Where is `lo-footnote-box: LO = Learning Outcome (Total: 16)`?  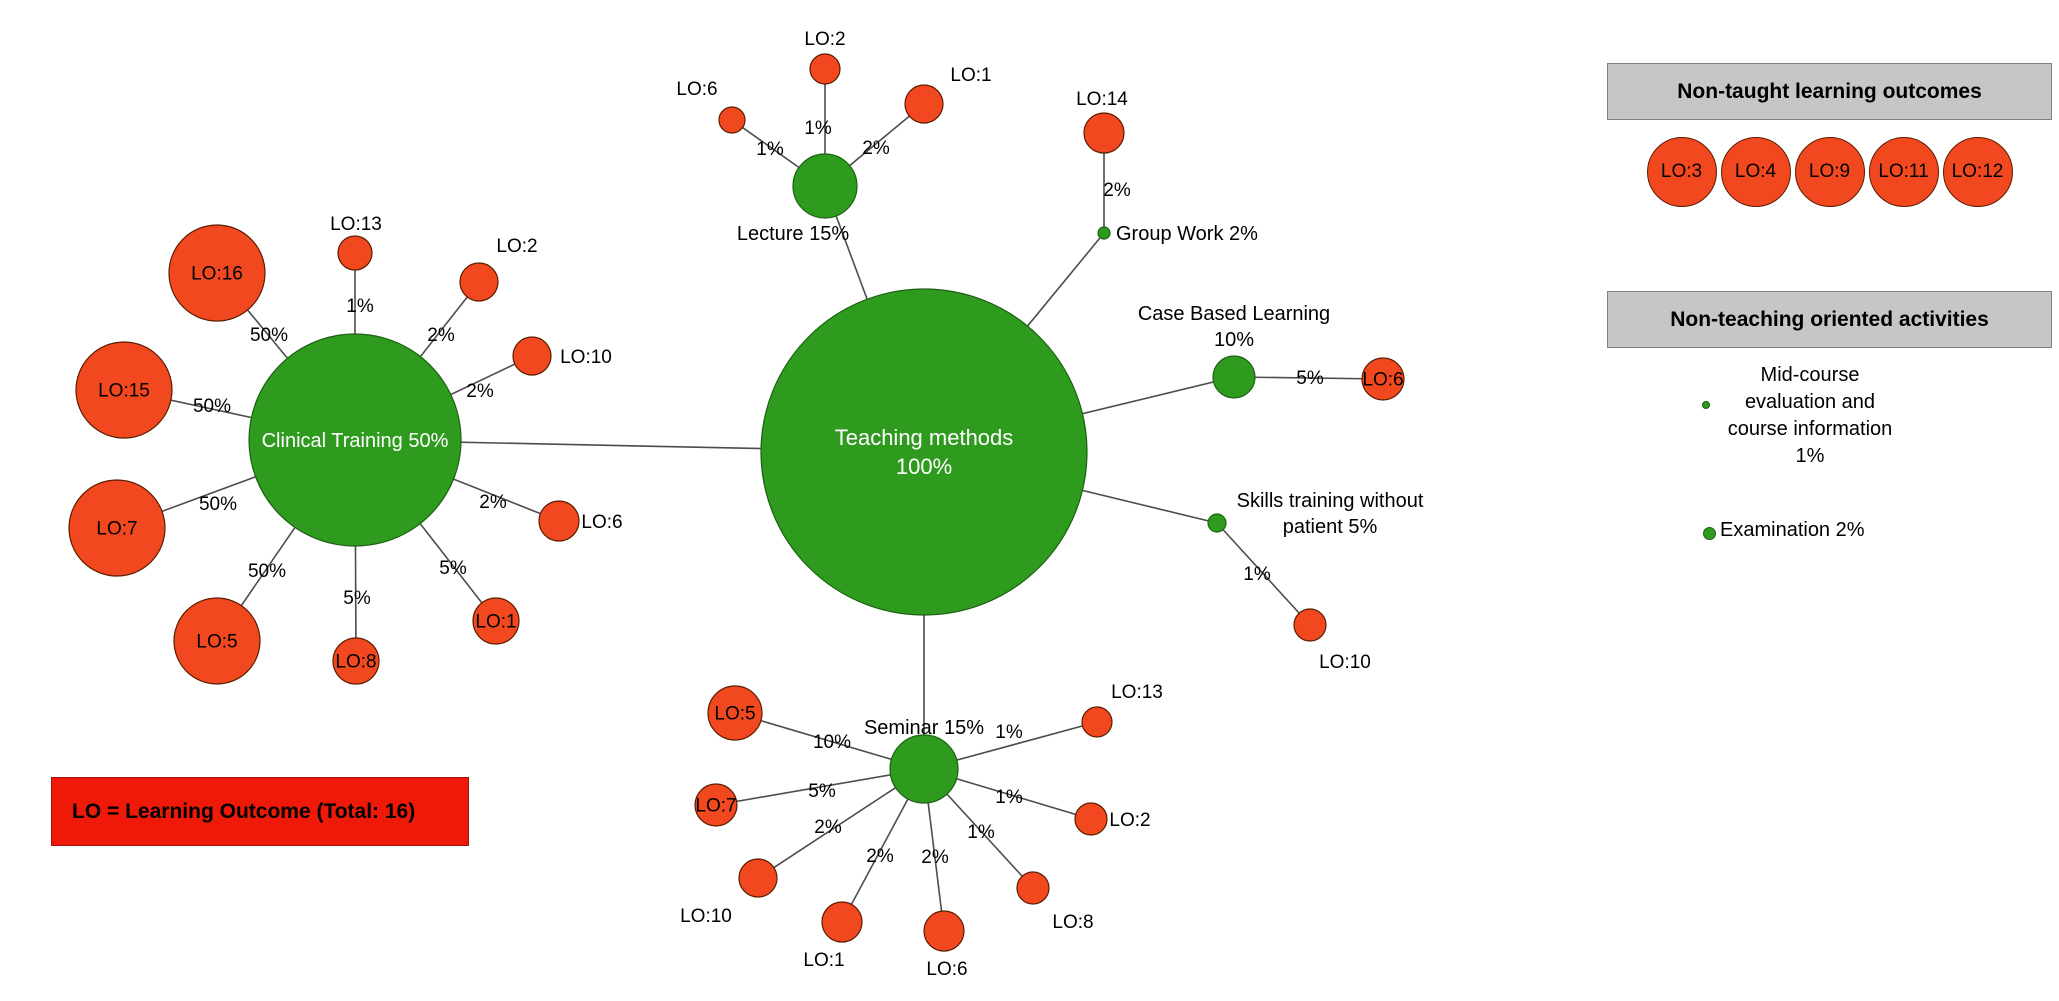 lo-footnote-box: LO = Learning Outcome (Total: 16) is located at coordinates (260, 811).